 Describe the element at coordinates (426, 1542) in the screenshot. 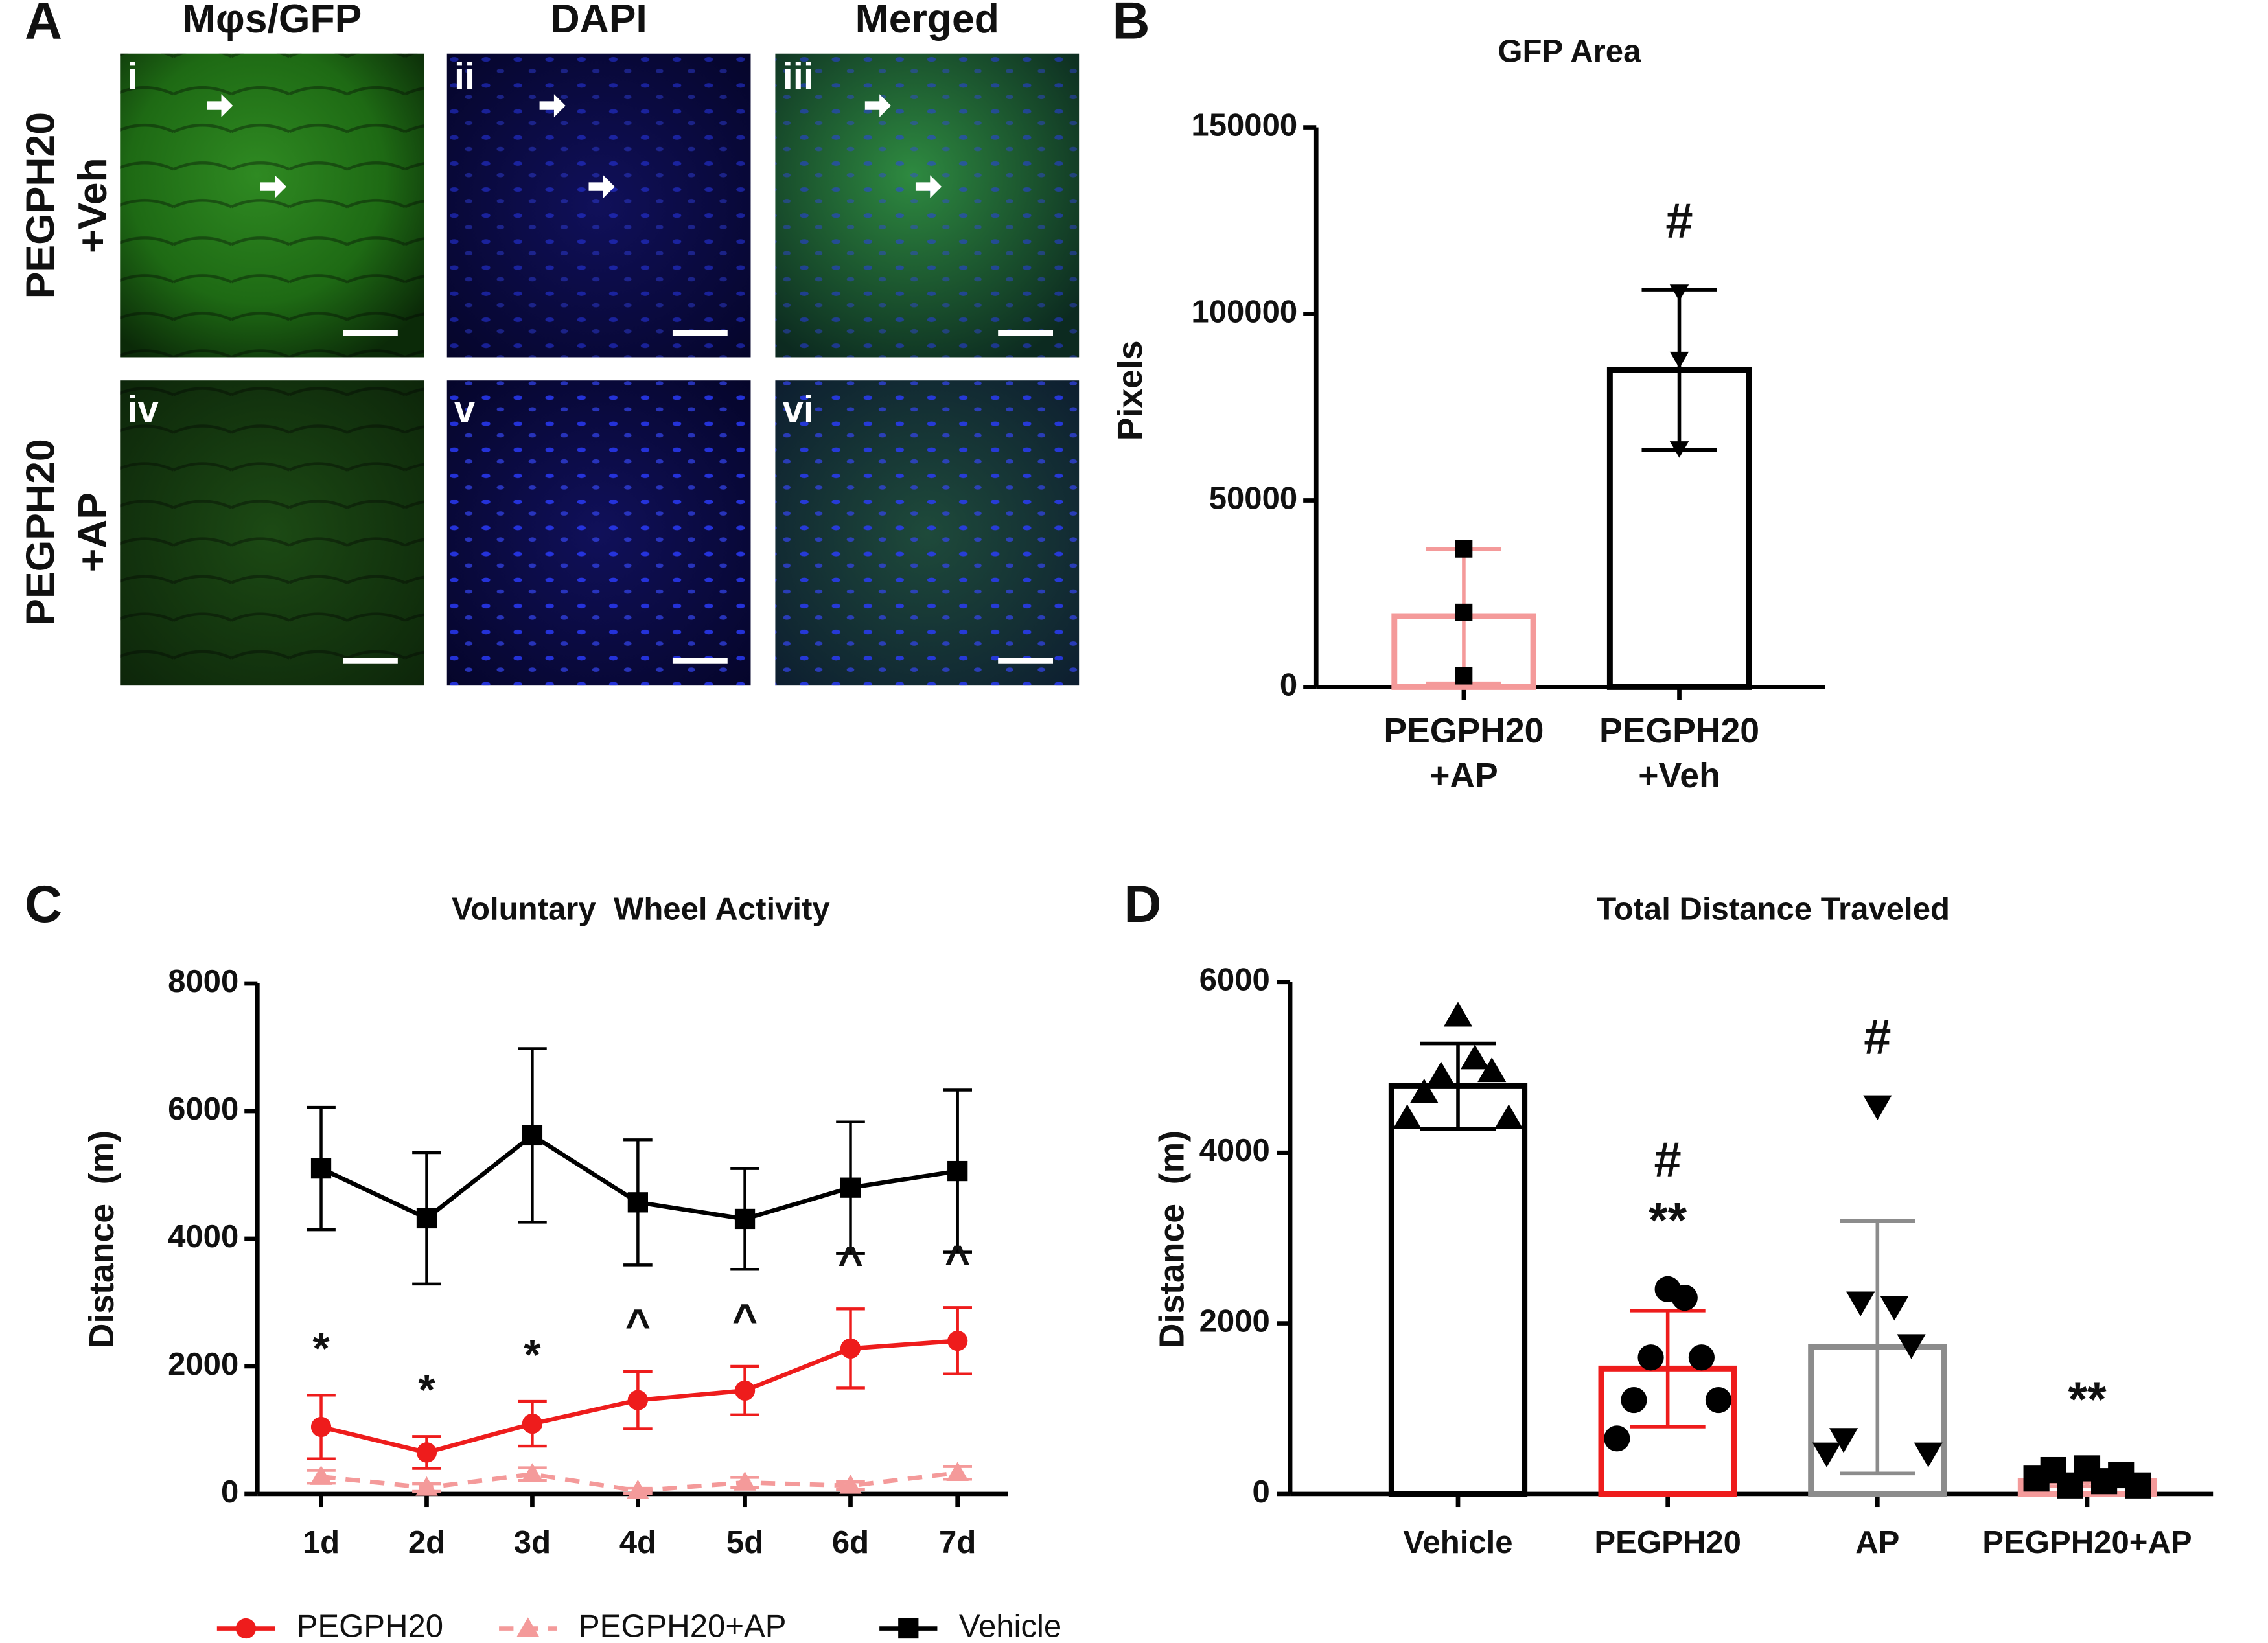

I see `x-tick-label: 2d` at that location.